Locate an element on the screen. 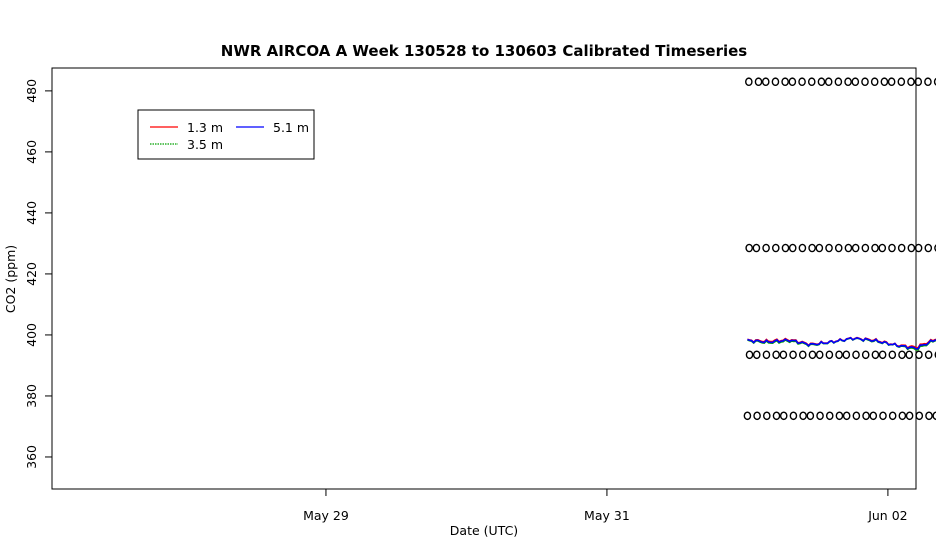  y-axis: 360 380 400 420 440 460 480 is located at coordinates (38, 274).